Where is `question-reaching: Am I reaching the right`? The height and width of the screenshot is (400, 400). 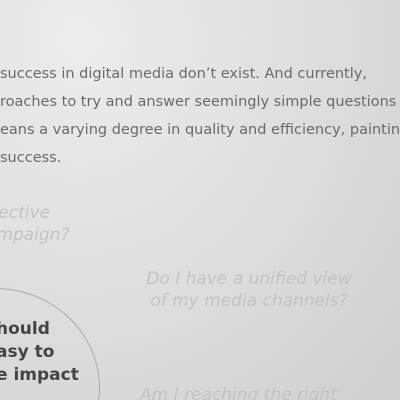 question-reaching: Am I reaching the right is located at coordinates (238, 392).